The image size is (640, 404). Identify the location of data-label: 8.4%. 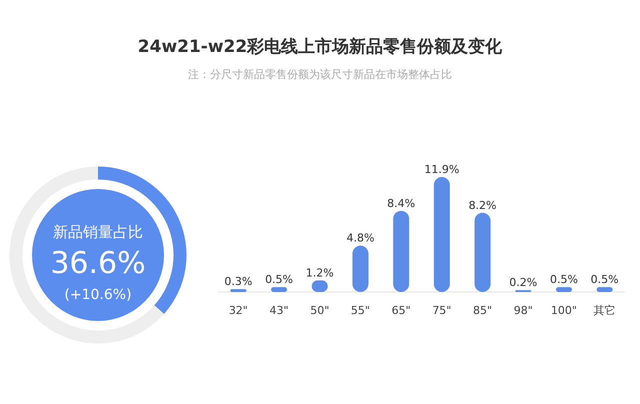
(401, 203).